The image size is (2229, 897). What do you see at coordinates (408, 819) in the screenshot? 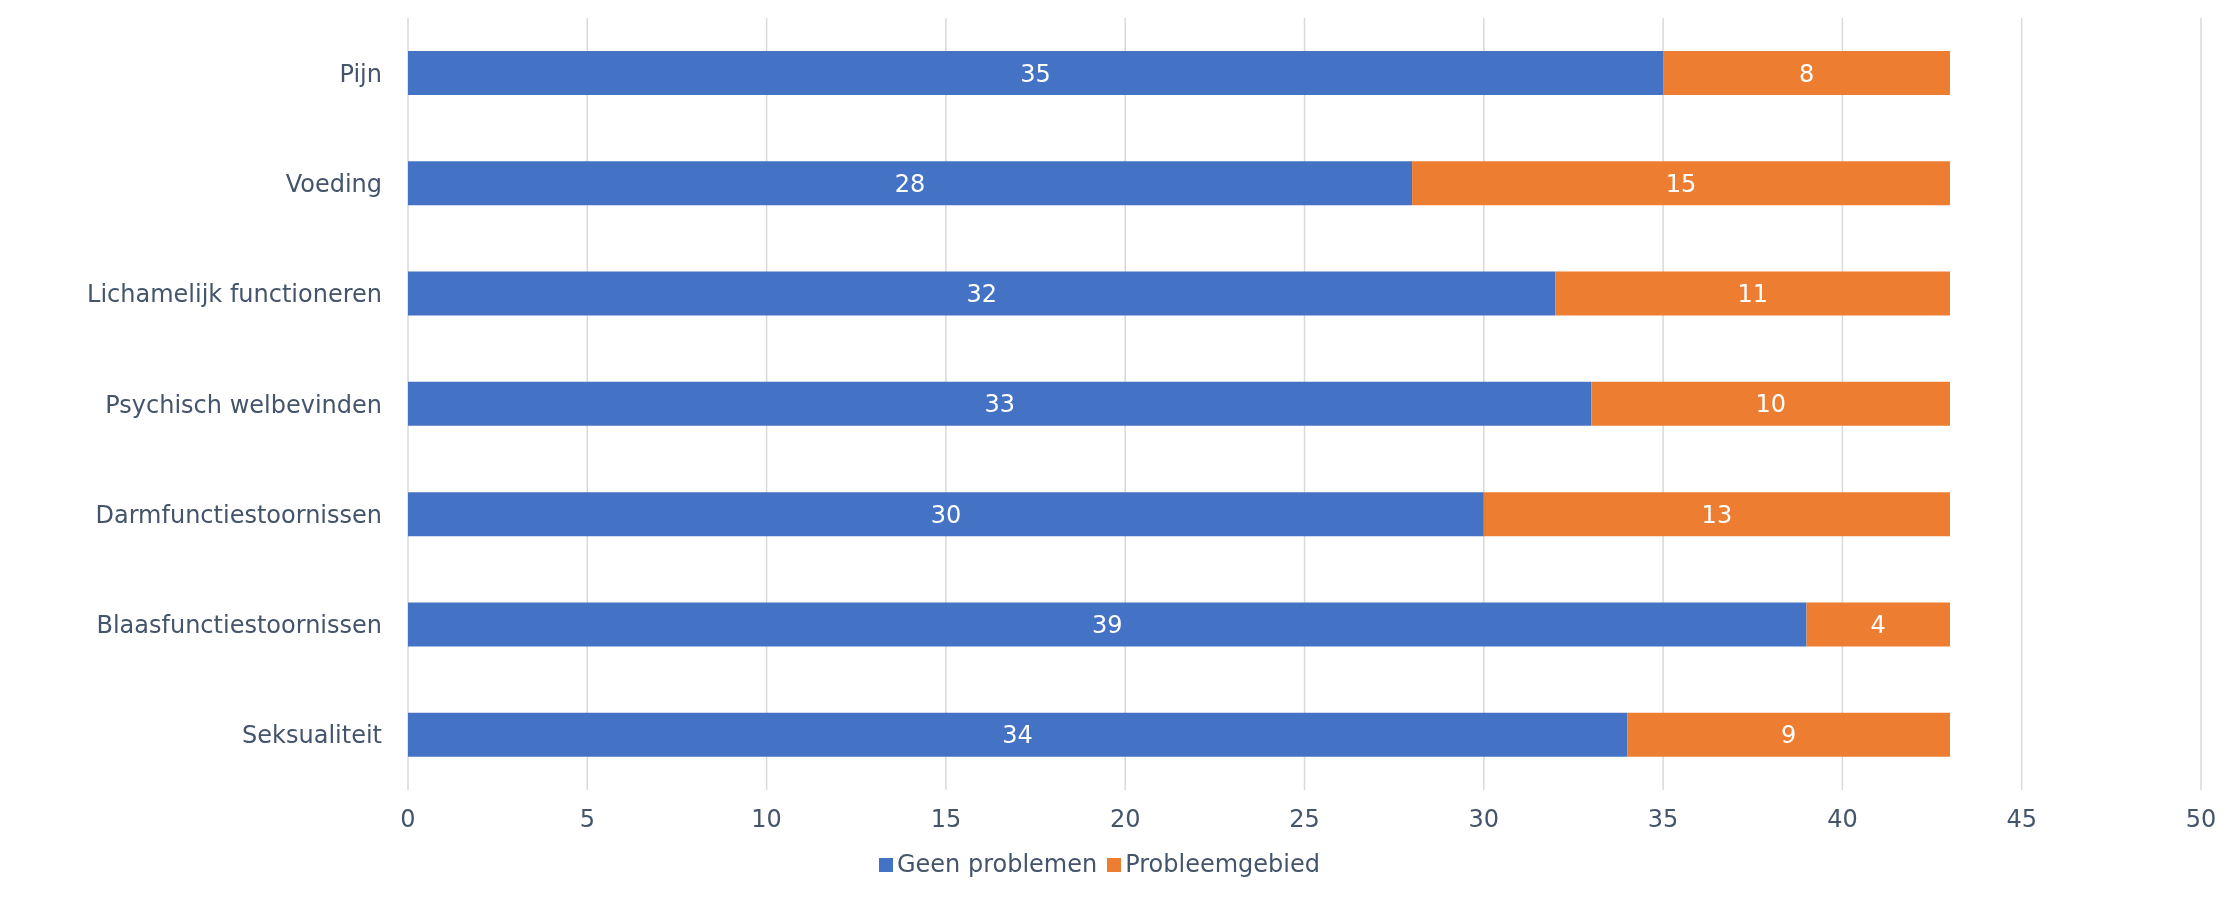
I see `x-tick-label: 0` at bounding box center [408, 819].